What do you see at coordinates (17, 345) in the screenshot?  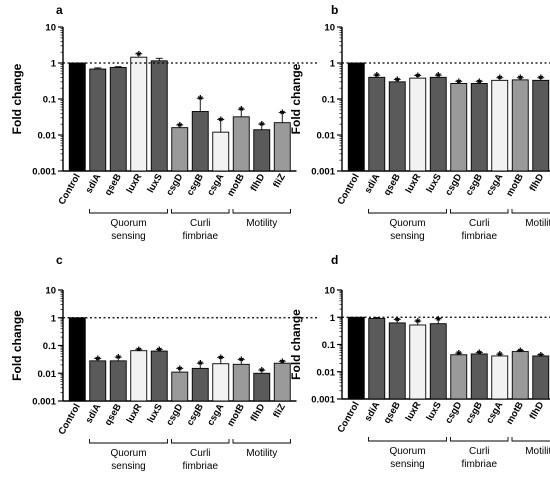 I see `y-axis-label: Fold change` at bounding box center [17, 345].